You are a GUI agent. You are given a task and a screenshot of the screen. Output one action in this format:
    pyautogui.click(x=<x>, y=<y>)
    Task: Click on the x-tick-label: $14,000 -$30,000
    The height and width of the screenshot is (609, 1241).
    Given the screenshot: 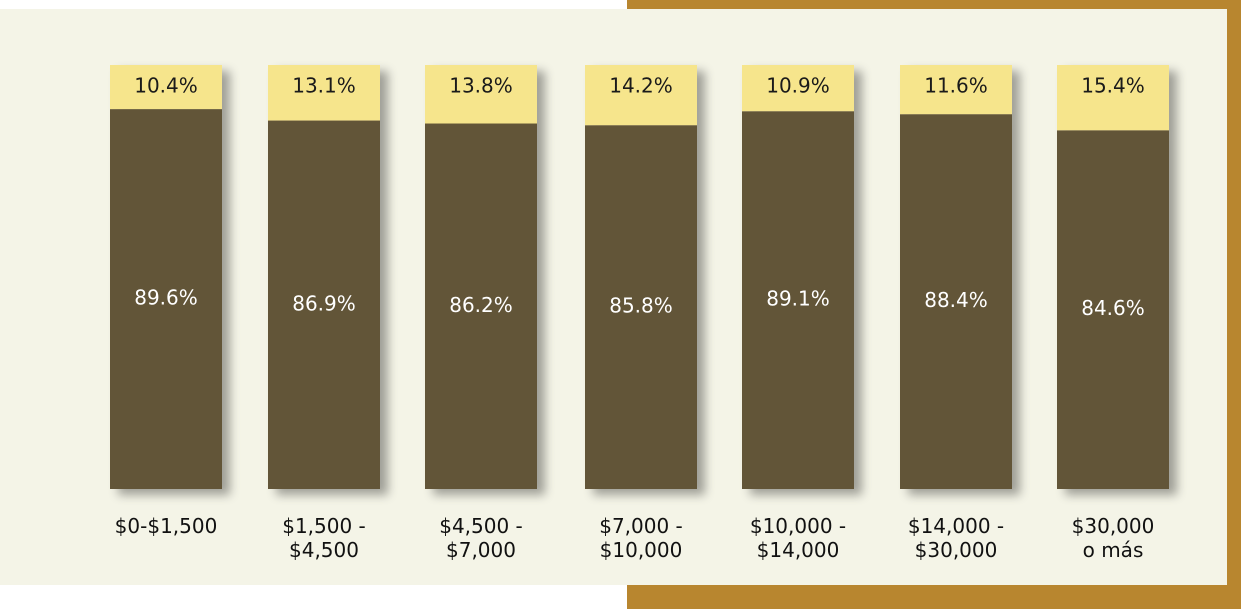 What is the action you would take?
    pyautogui.click(x=956, y=538)
    